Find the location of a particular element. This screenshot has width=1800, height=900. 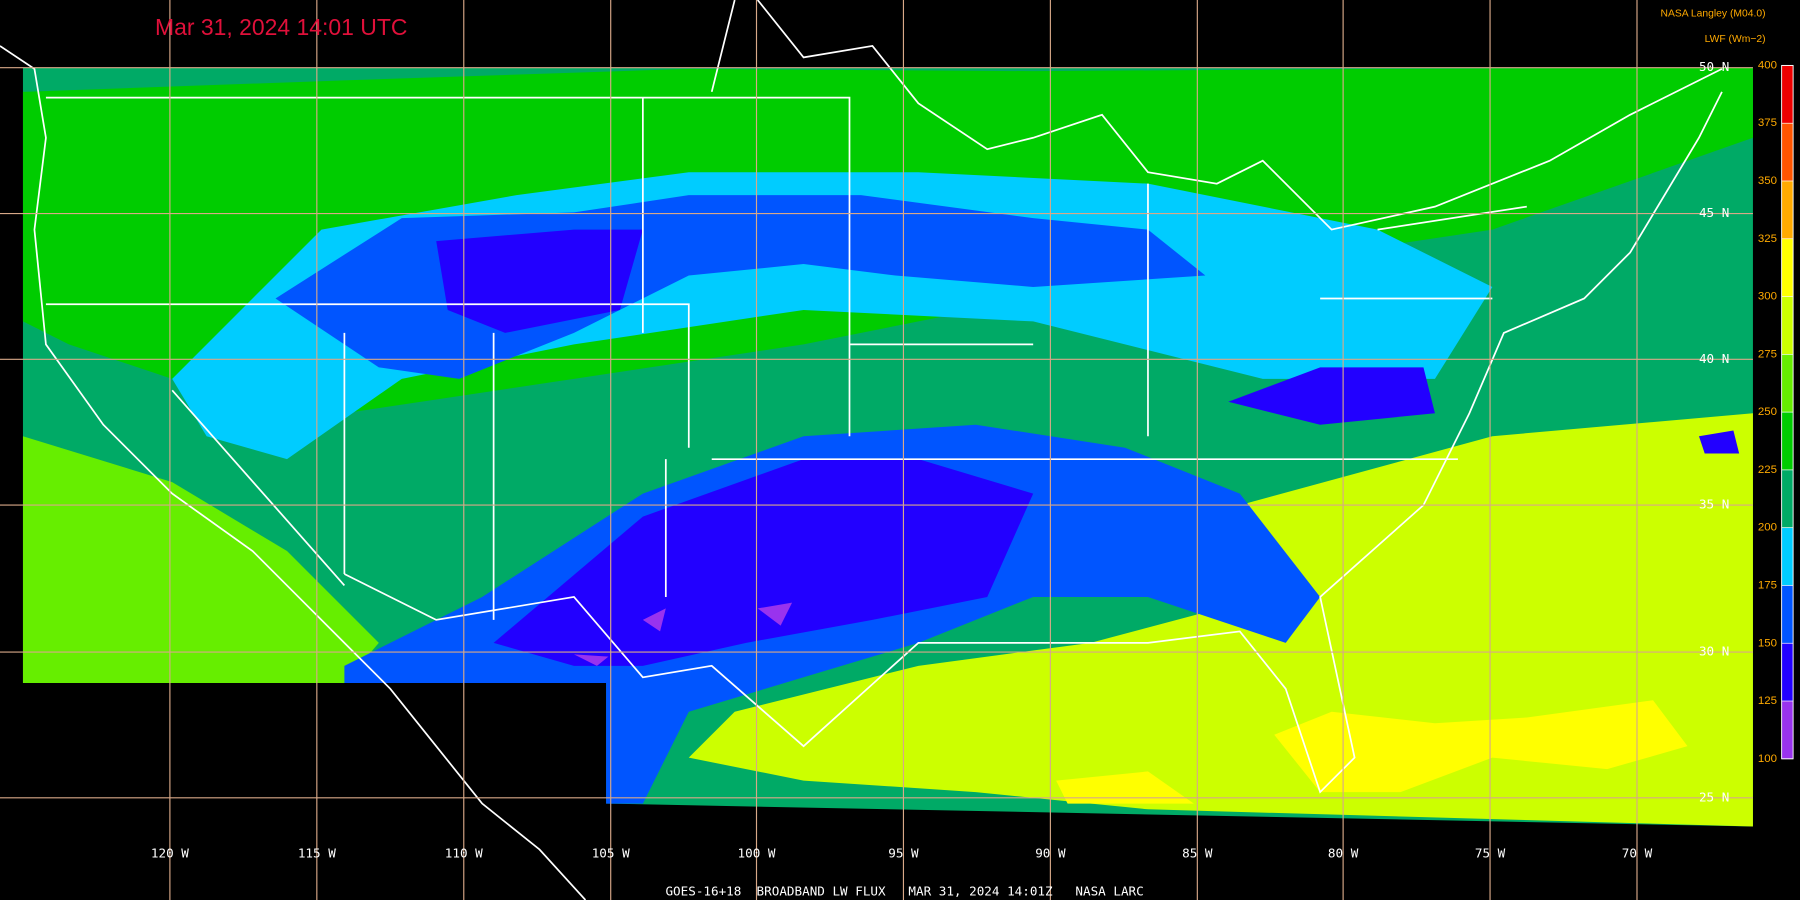

colorbar-tick-label: 200 is located at coordinates (1767, 528).